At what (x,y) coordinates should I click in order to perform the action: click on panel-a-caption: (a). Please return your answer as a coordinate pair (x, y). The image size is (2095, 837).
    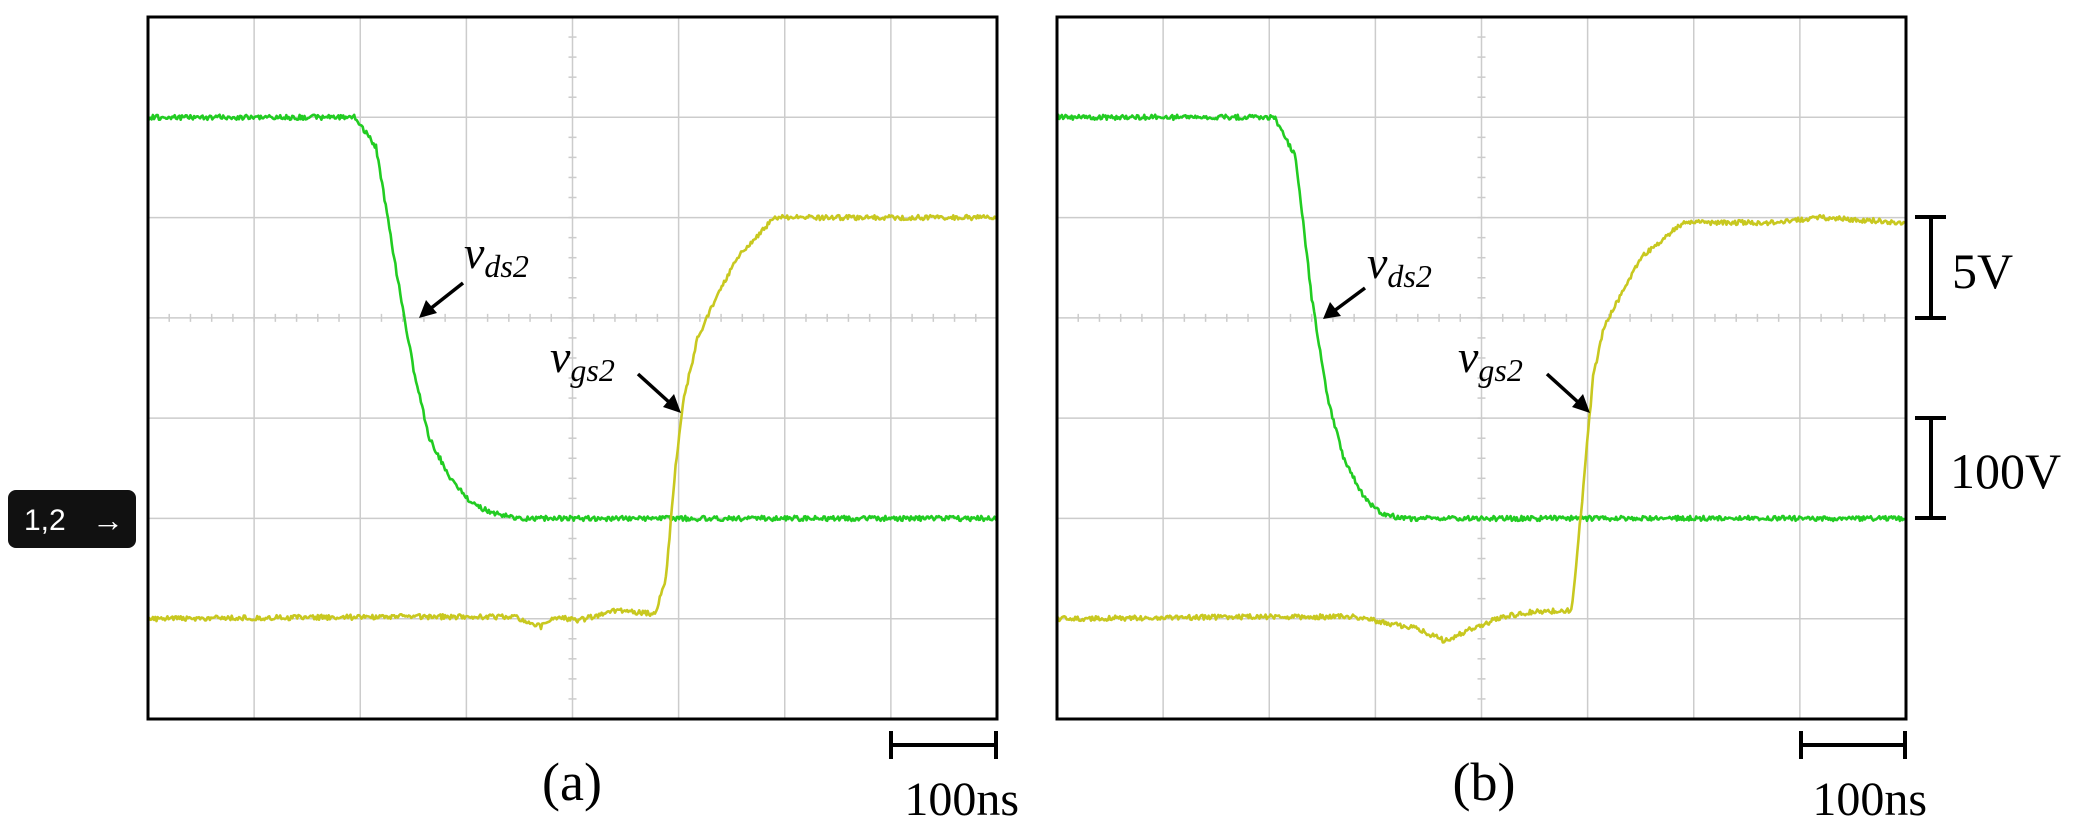
    Looking at the image, I should click on (572, 782).